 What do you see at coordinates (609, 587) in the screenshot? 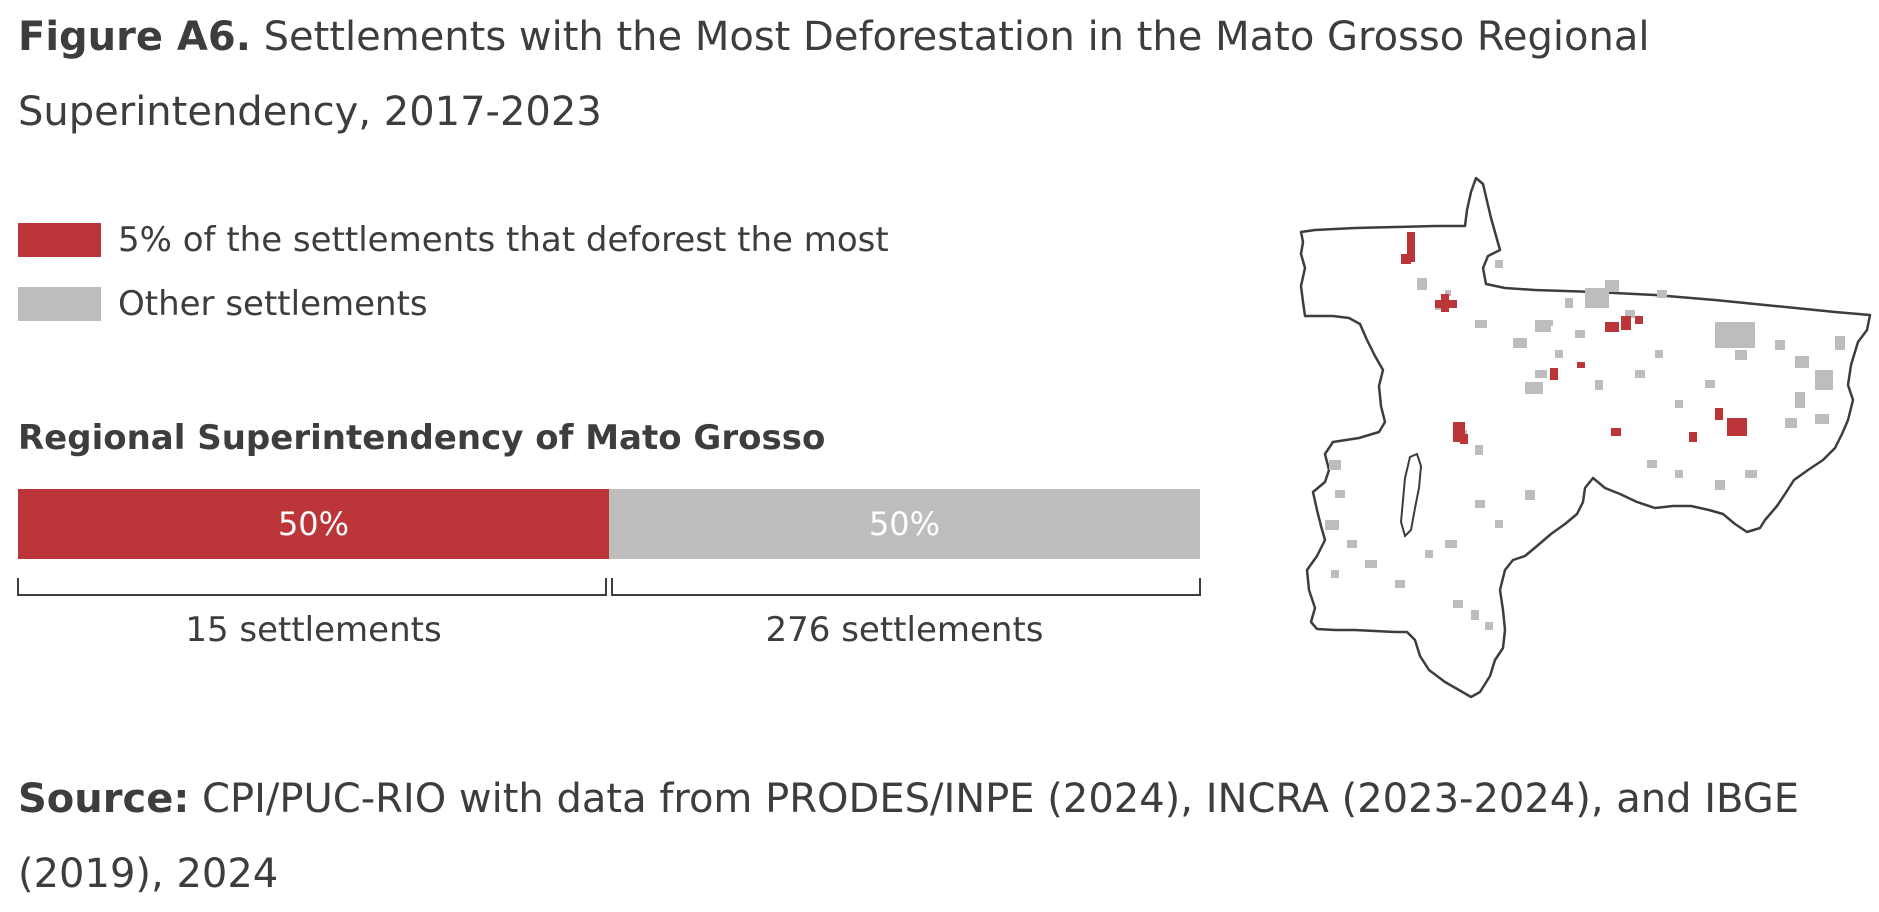
I see `count-brackets` at bounding box center [609, 587].